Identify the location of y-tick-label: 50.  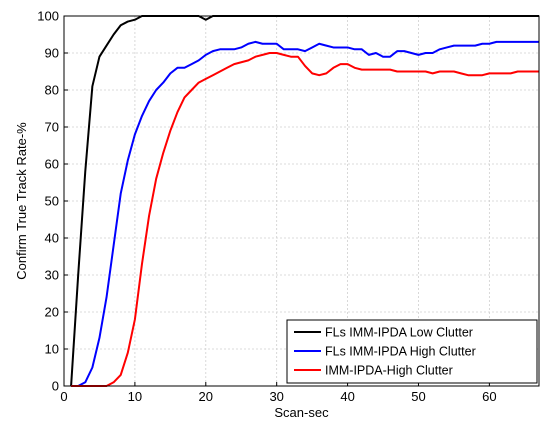
(52, 201).